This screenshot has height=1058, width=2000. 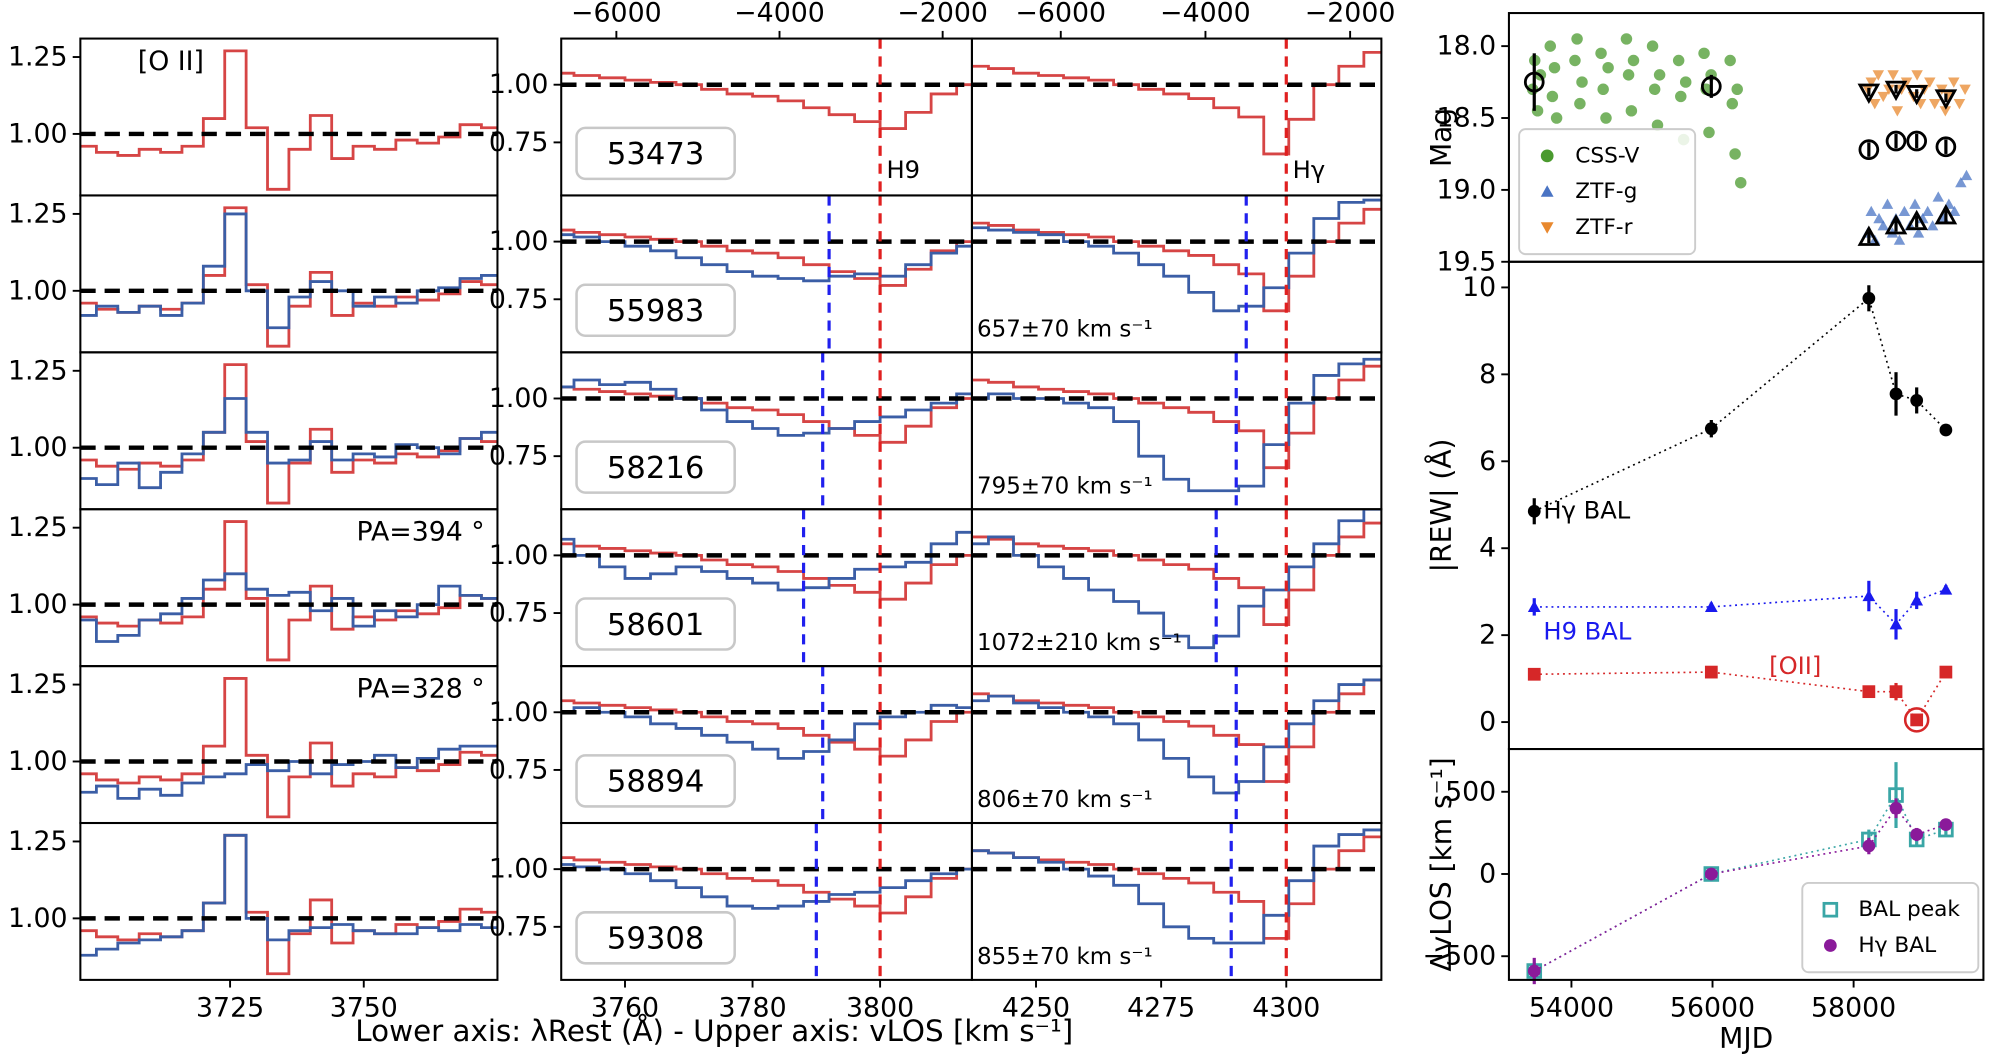 What do you see at coordinates (421, 689) in the screenshot?
I see `annotation: PA=328 °` at bounding box center [421, 689].